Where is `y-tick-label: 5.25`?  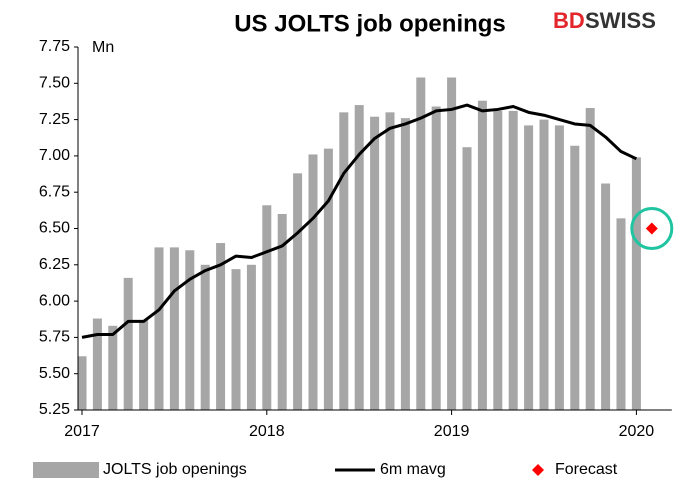 y-tick-label: 5.25 is located at coordinates (54, 409).